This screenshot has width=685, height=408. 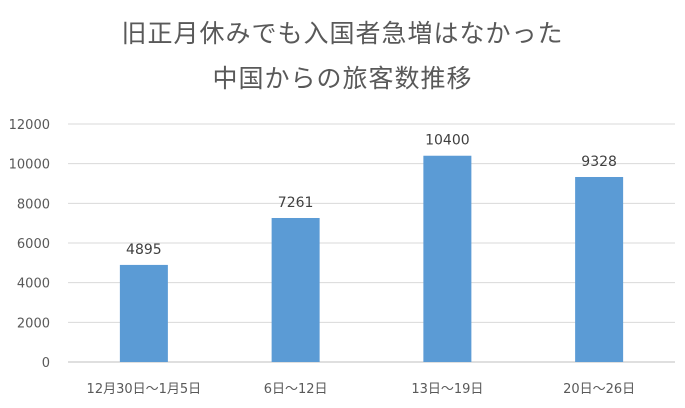 I want to click on y-tick-label: 8000, so click(x=33, y=204).